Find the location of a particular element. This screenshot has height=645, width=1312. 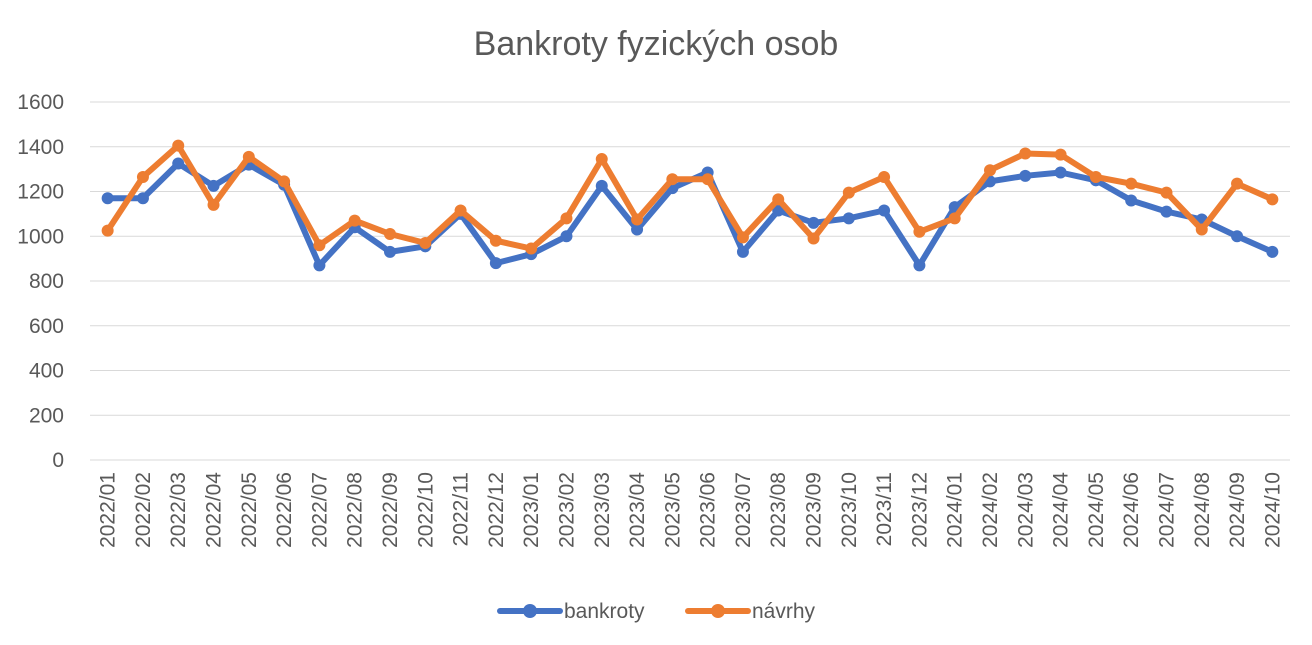

legend-item: bankroty is located at coordinates (571, 611).